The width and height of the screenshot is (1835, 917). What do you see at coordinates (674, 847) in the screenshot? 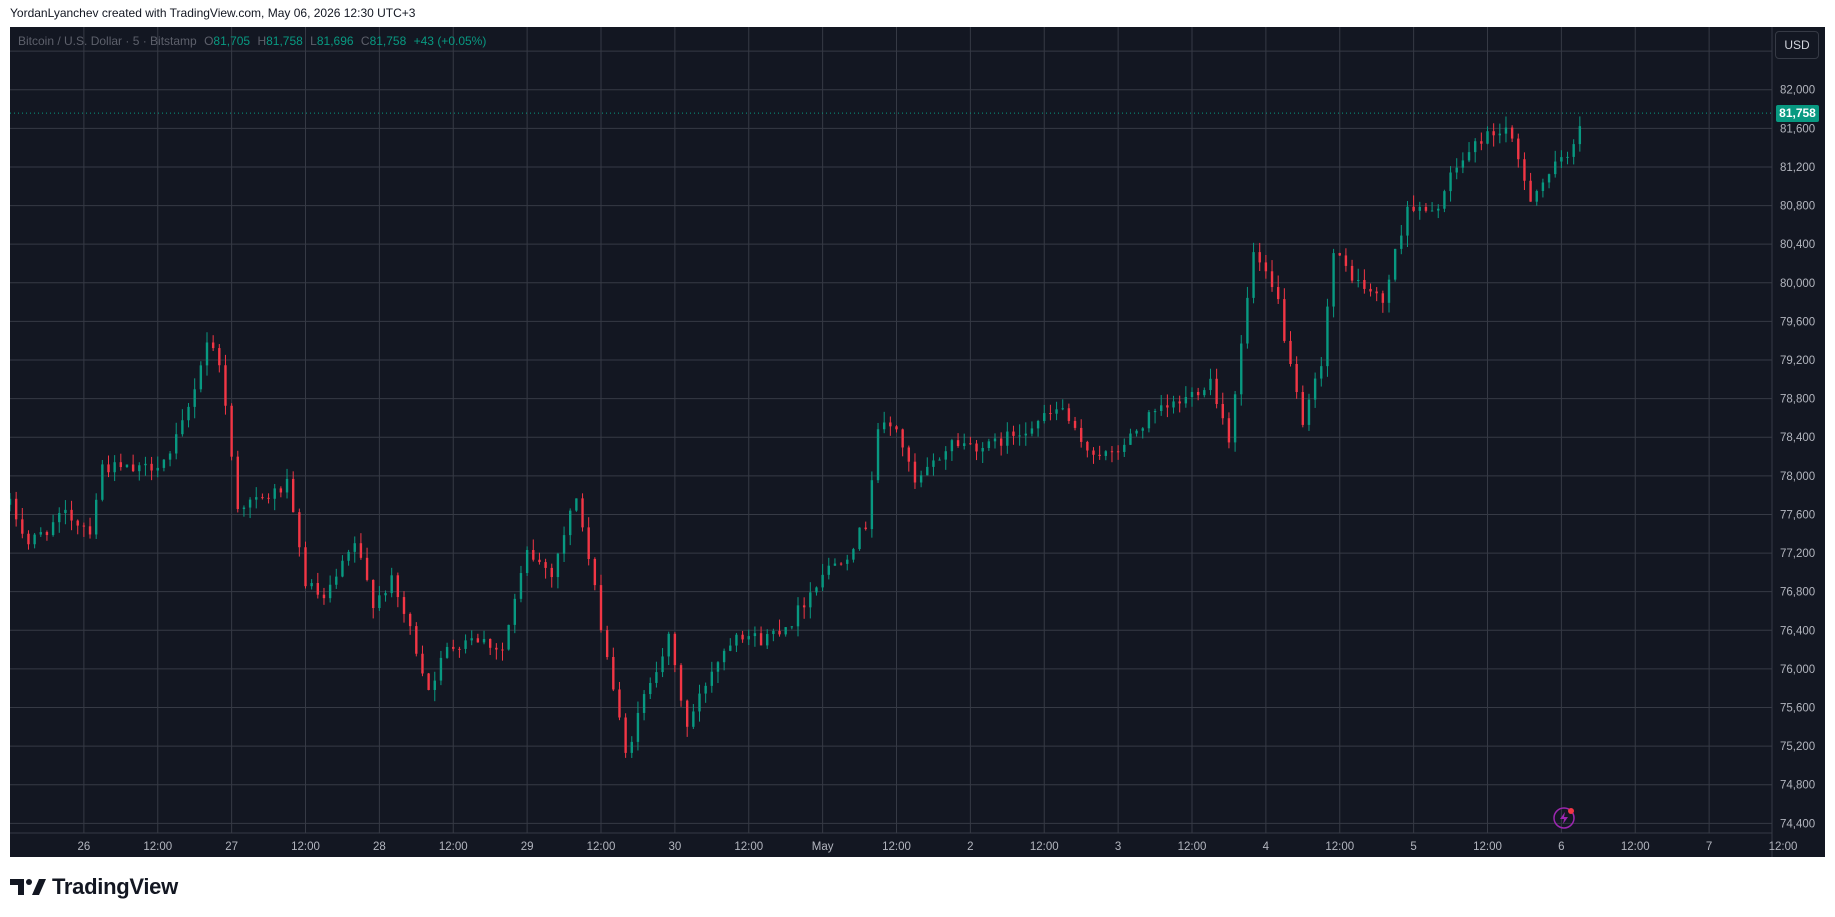
I see `x-tick-label: 30` at bounding box center [674, 847].